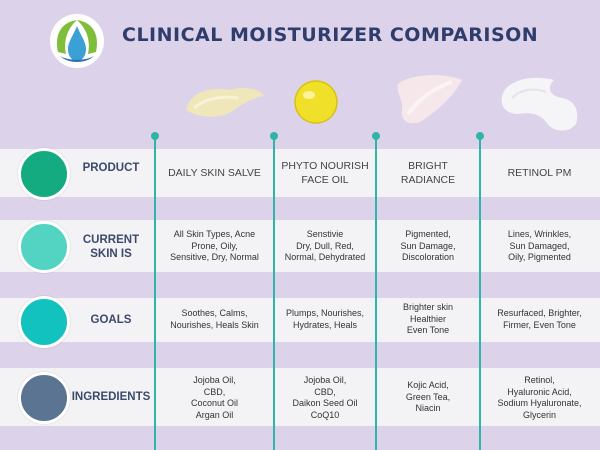 Image resolution: width=600 pixels, height=450 pixels. What do you see at coordinates (330, 35) in the screenshot?
I see `page-title: CLINICAL MOISTURIZER COMPARISON` at bounding box center [330, 35].